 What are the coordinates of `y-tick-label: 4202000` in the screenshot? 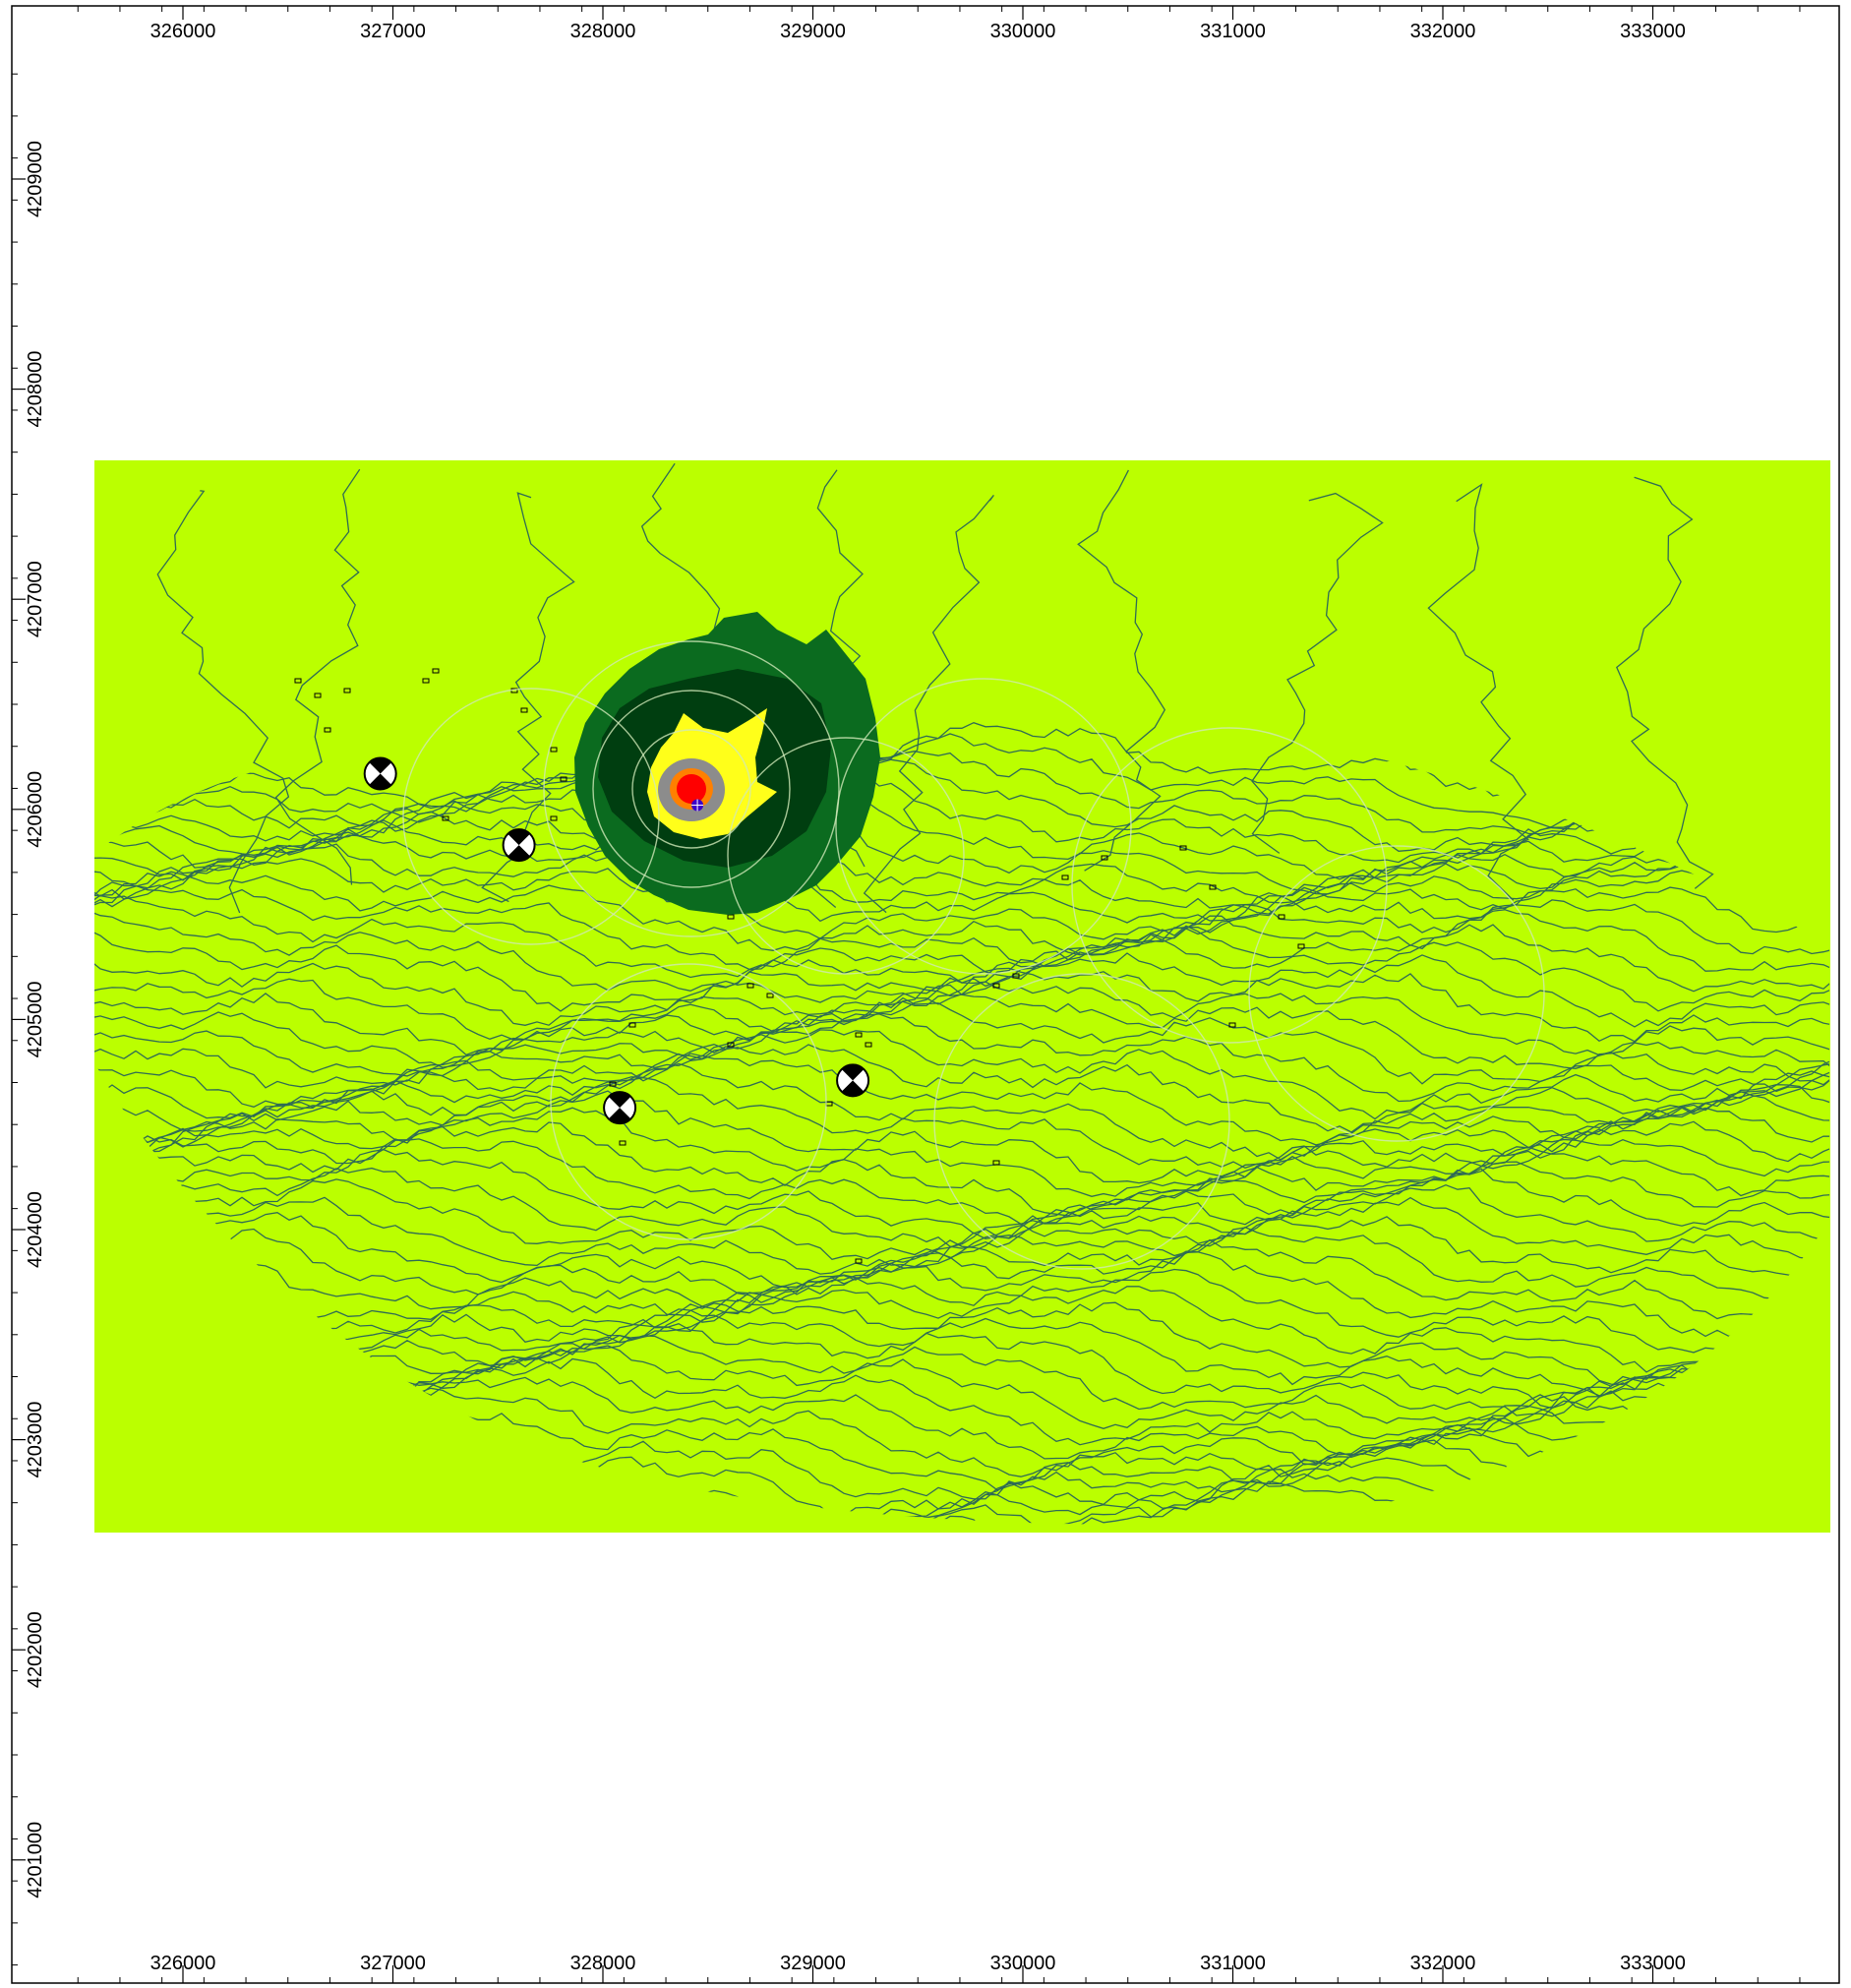 It's located at (35, 1650).